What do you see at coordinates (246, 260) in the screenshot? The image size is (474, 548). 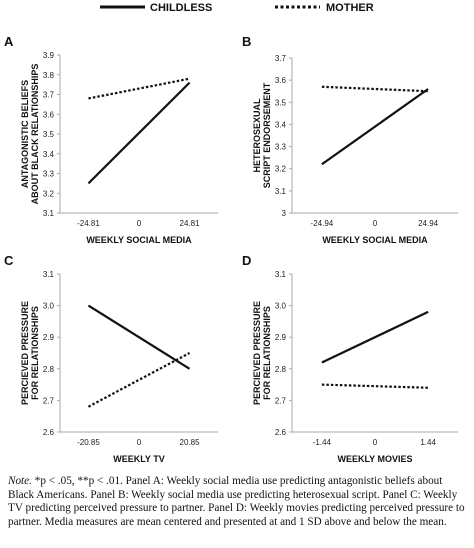 I see `panel-letter: D` at bounding box center [246, 260].